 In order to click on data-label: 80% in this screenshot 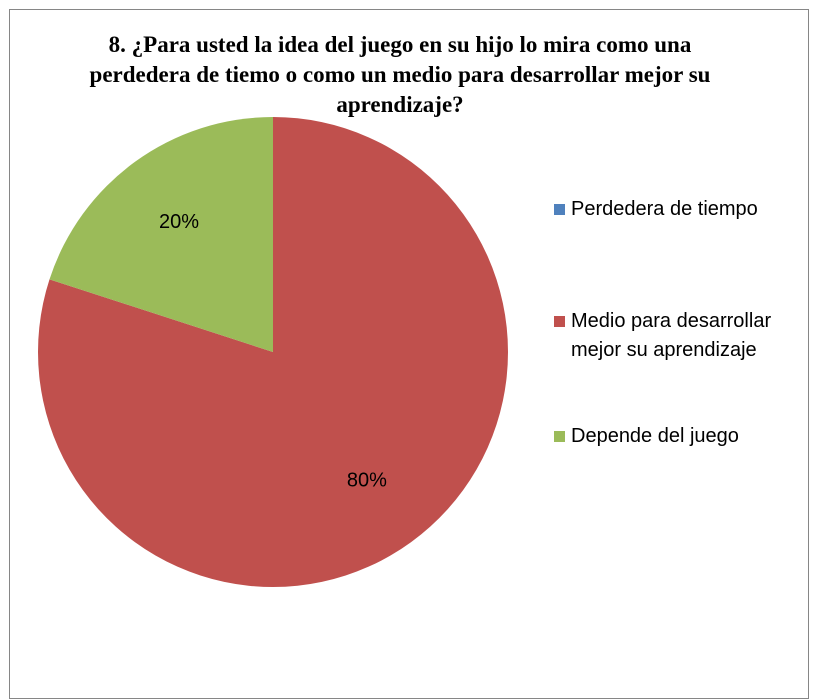, I will do `click(367, 481)`.